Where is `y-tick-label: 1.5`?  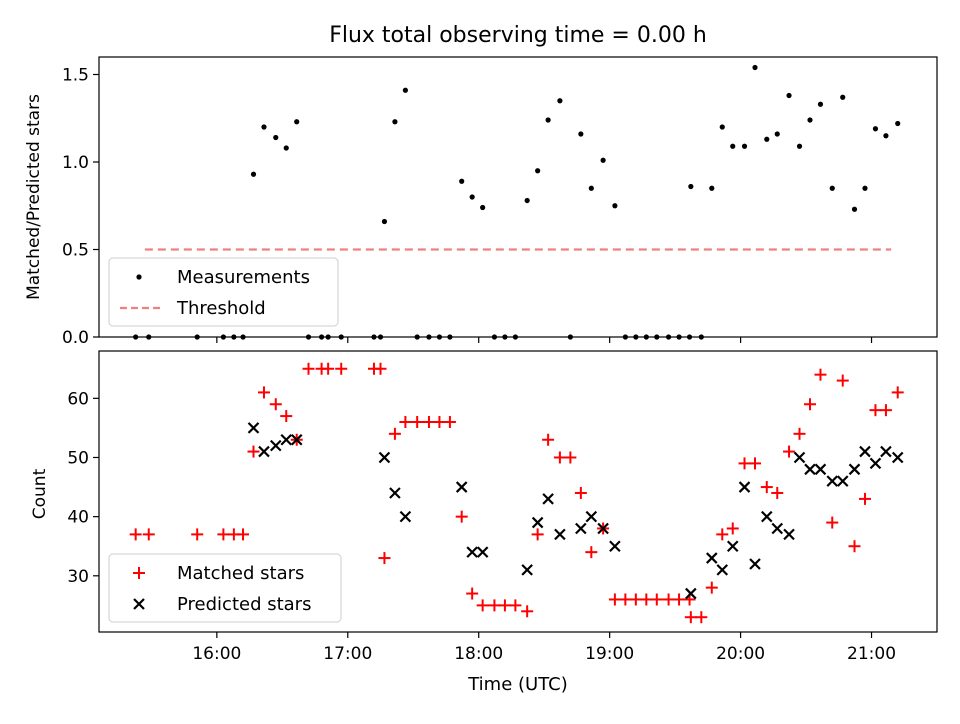 y-tick-label: 1.5 is located at coordinates (75, 76).